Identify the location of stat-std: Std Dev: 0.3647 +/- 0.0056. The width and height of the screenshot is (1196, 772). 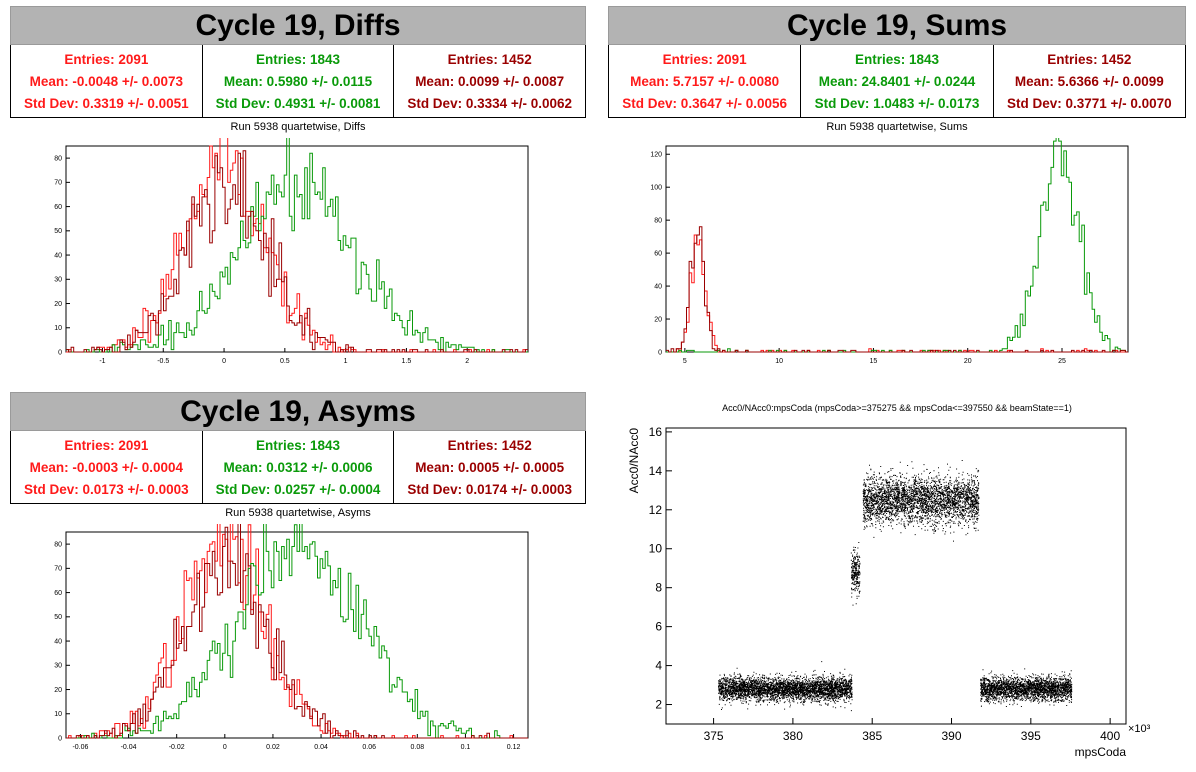
(705, 103).